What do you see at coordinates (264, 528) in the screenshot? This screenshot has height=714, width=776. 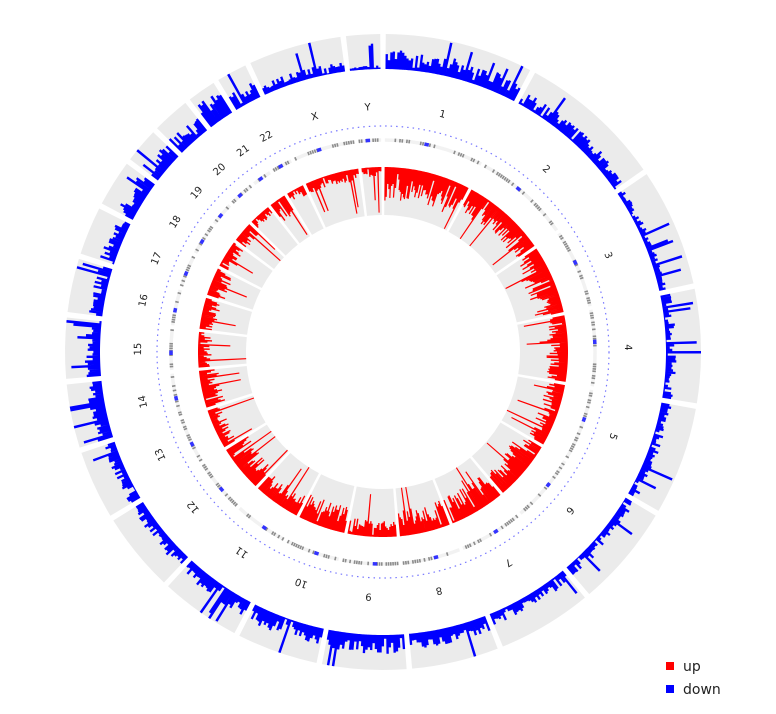 I see `centromere-chr11` at bounding box center [264, 528].